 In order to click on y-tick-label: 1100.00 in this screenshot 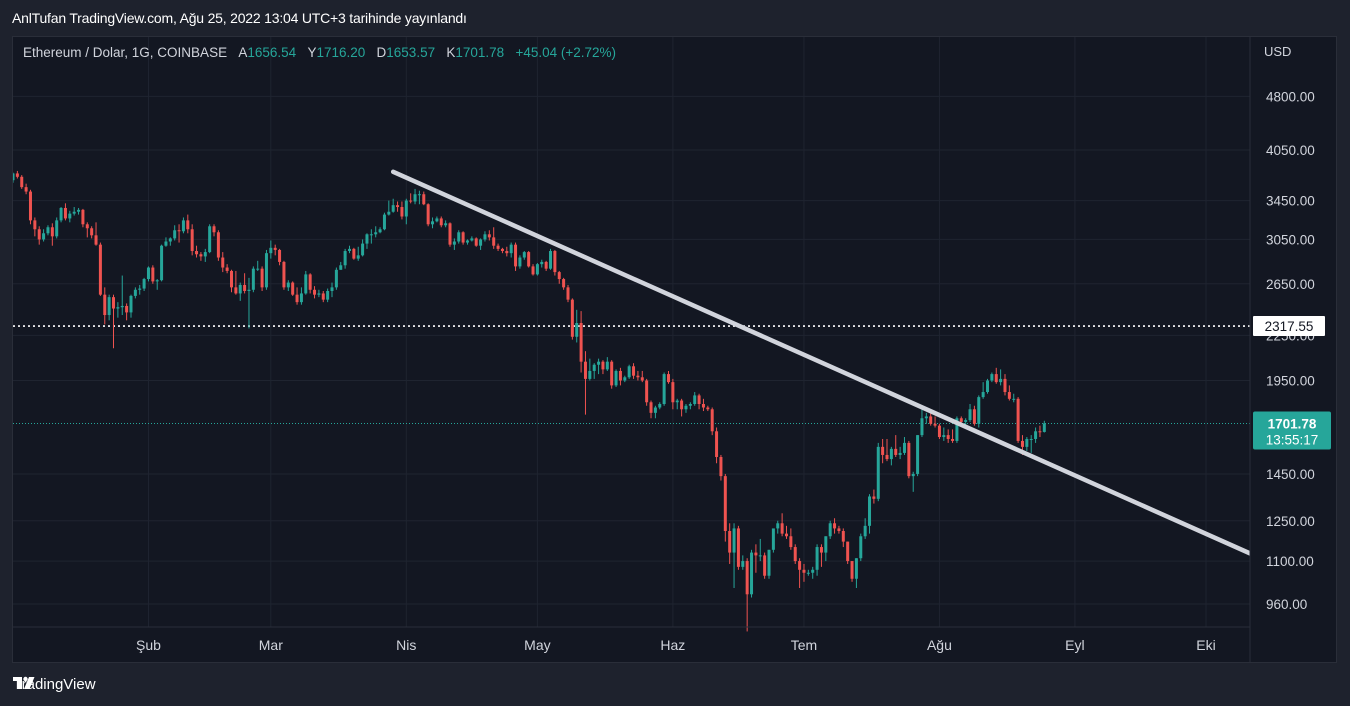, I will do `click(1290, 561)`.